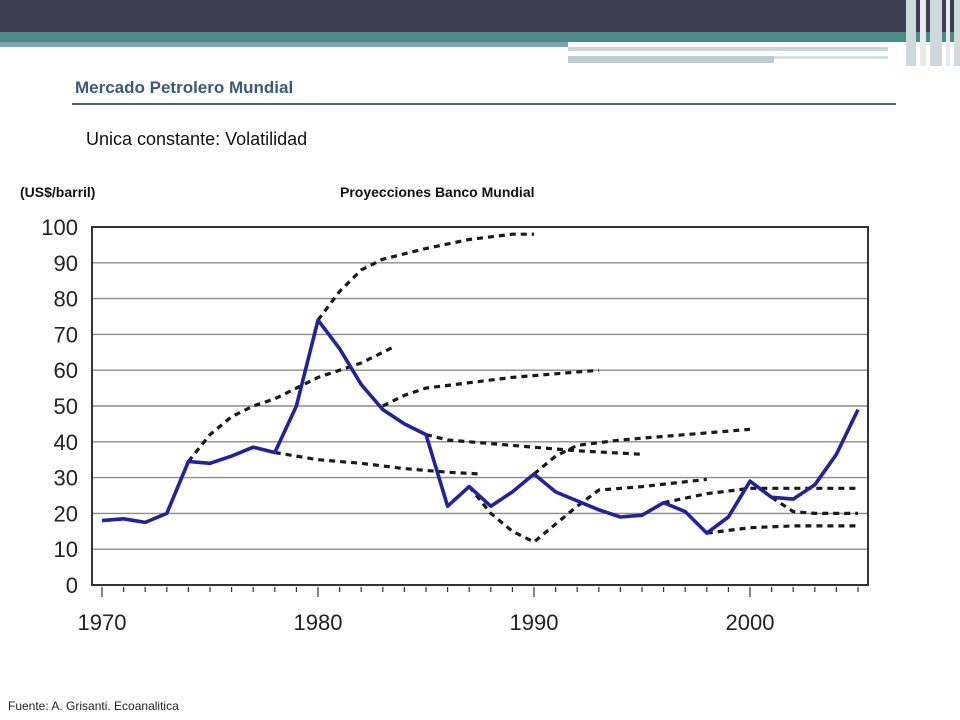 This screenshot has width=960, height=720. I want to click on x-axis-ticks: 1970 1980 1990 2000, so click(468, 611).